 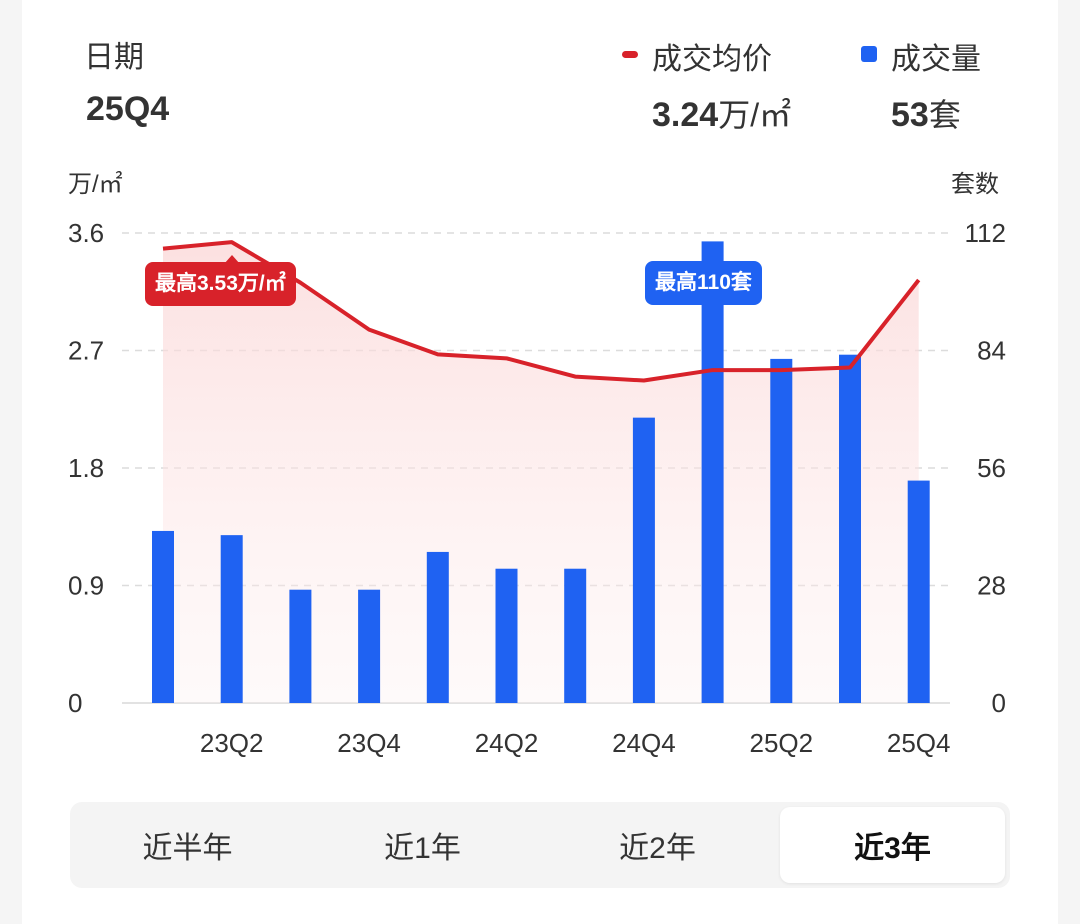 What do you see at coordinates (975, 184) in the screenshot?
I see `right-axis-unit: 套数` at bounding box center [975, 184].